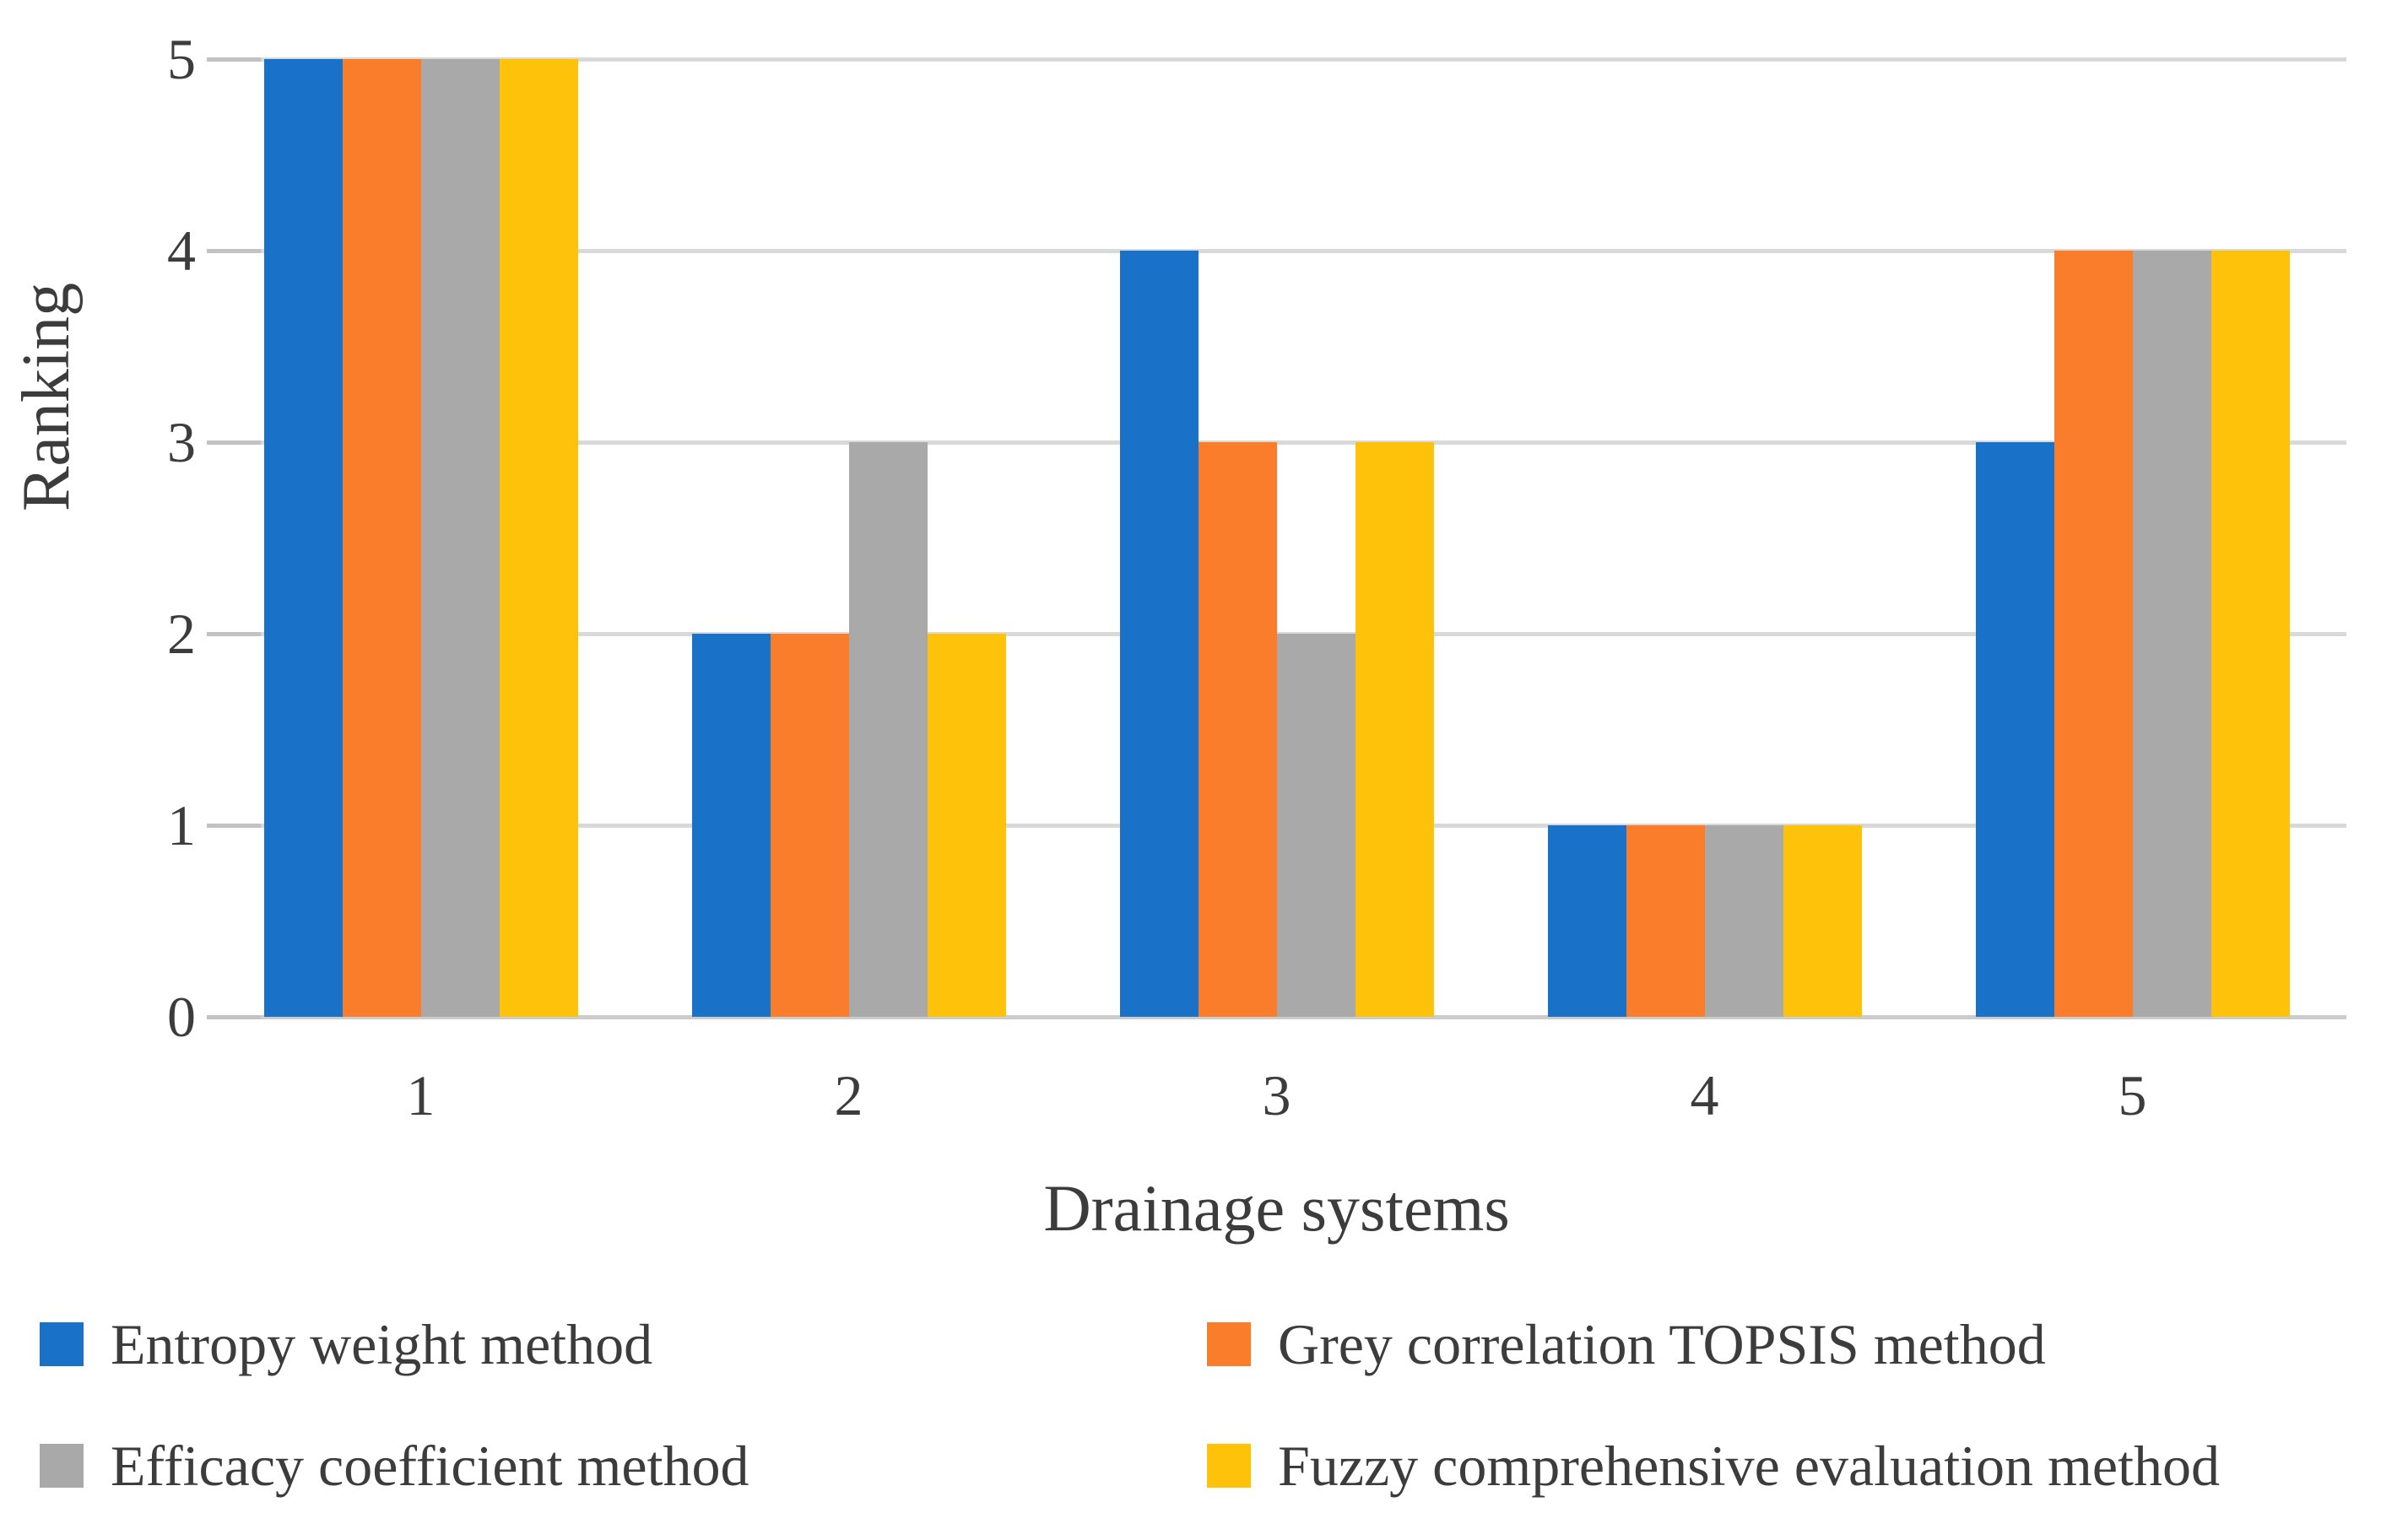 This screenshot has width=2408, height=1513. I want to click on x-tick-label-5: 5, so click(2132, 1095).